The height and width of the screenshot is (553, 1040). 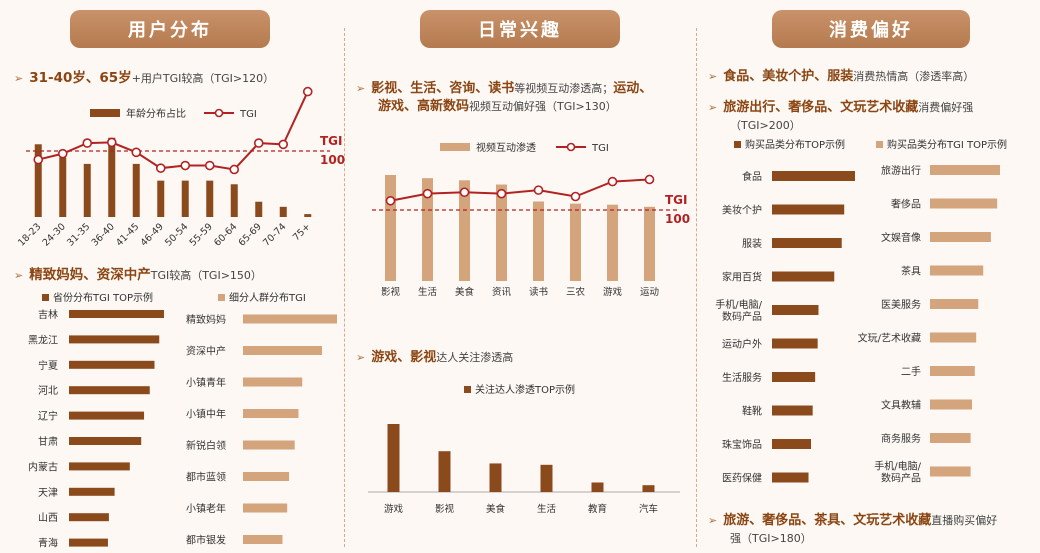 I want to click on age-tick-label: 70-74, so click(x=274, y=234).